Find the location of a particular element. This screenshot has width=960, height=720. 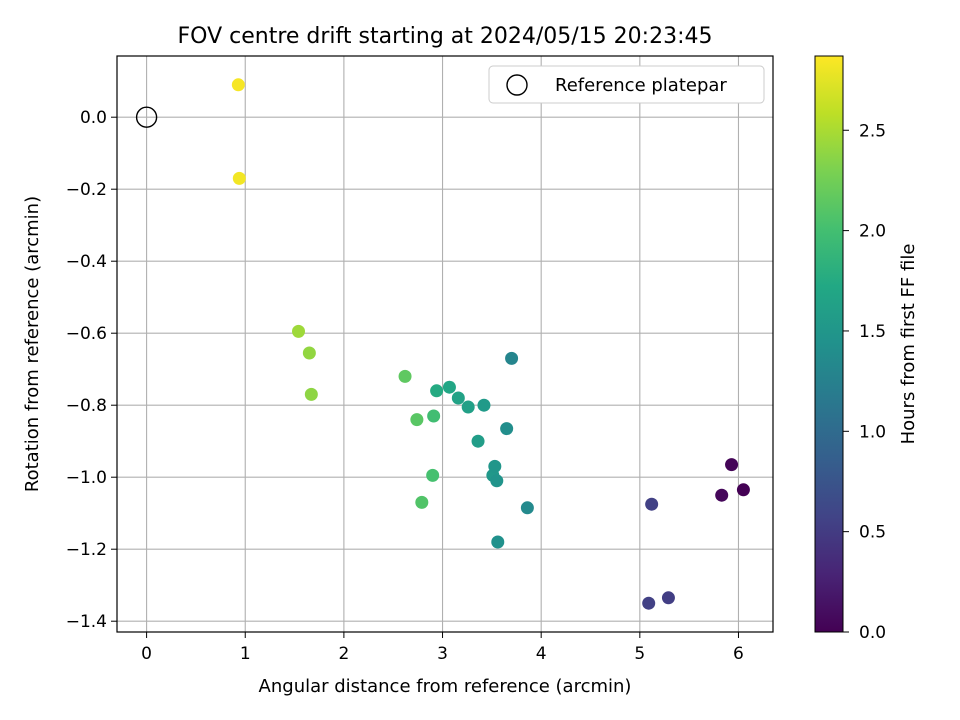

y-tick-label: −0.6 is located at coordinates (86, 334).